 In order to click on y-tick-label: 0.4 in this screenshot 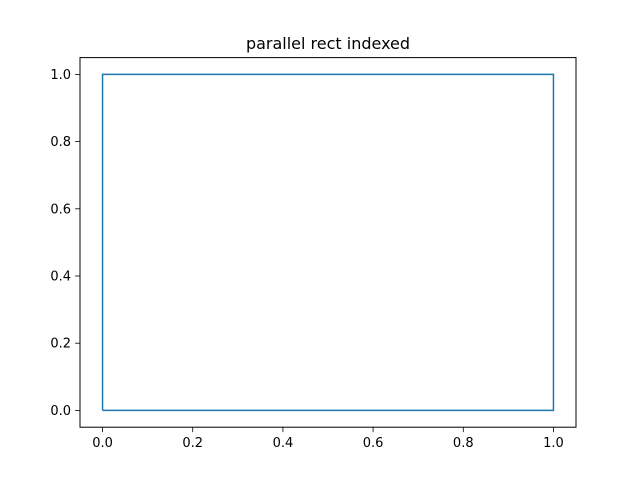, I will do `click(60, 277)`.